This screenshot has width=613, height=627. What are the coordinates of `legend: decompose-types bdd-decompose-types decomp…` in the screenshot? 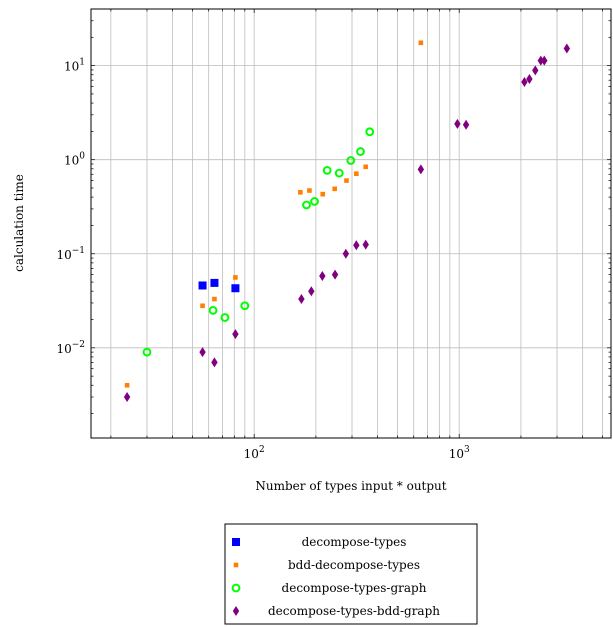 It's located at (351, 574).